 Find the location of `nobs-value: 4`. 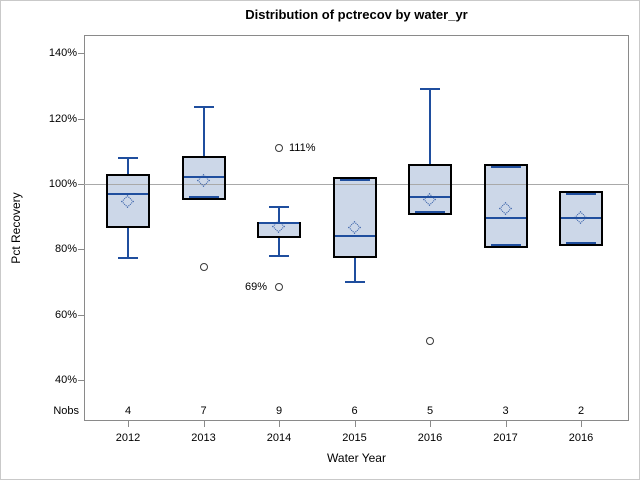

nobs-value: 4 is located at coordinates (128, 411).